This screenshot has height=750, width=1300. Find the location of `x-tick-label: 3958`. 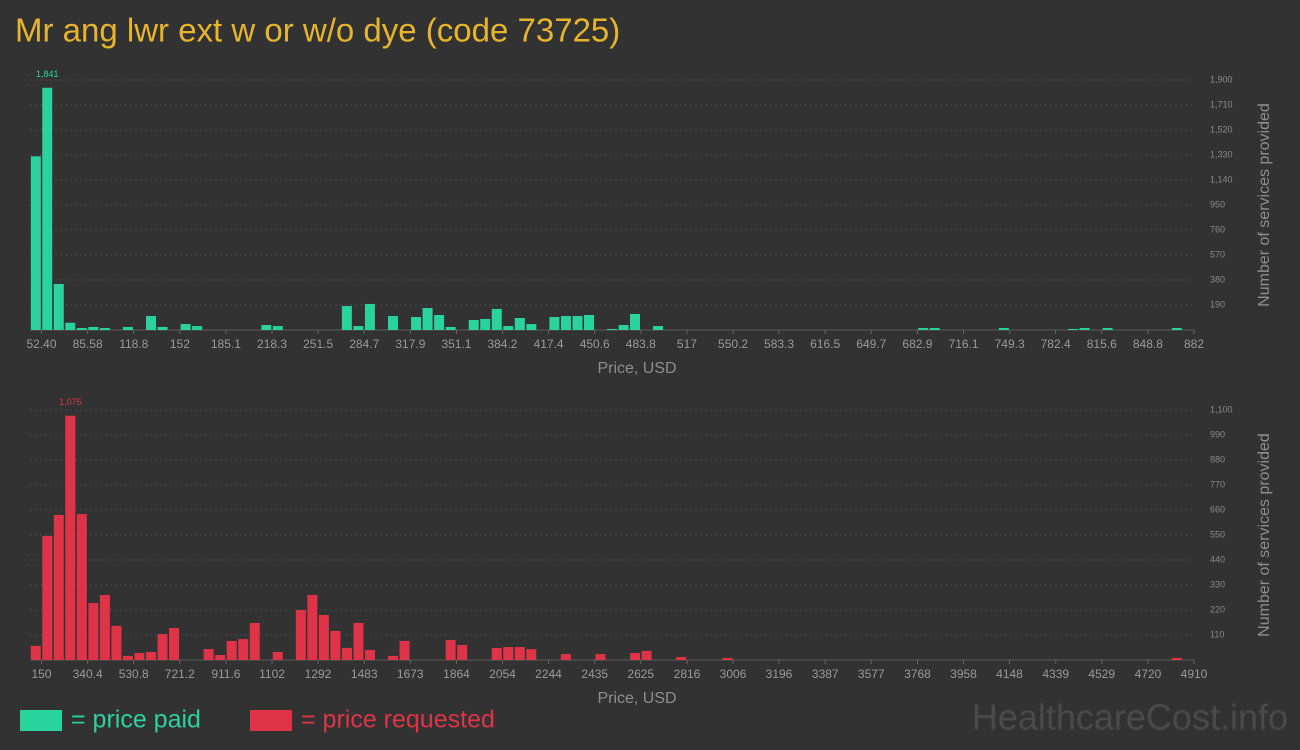

x-tick-label: 3958 is located at coordinates (963, 674).